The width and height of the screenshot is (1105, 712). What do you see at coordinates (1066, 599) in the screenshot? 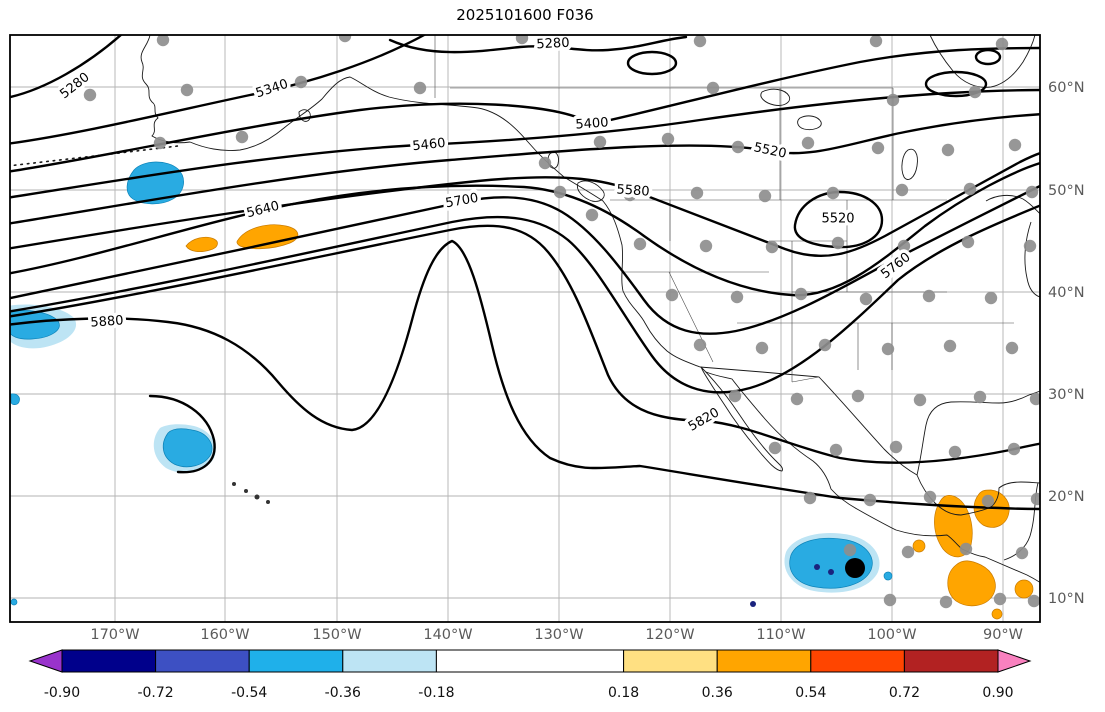
I see `y-tick-label: 10°N` at bounding box center [1066, 599].